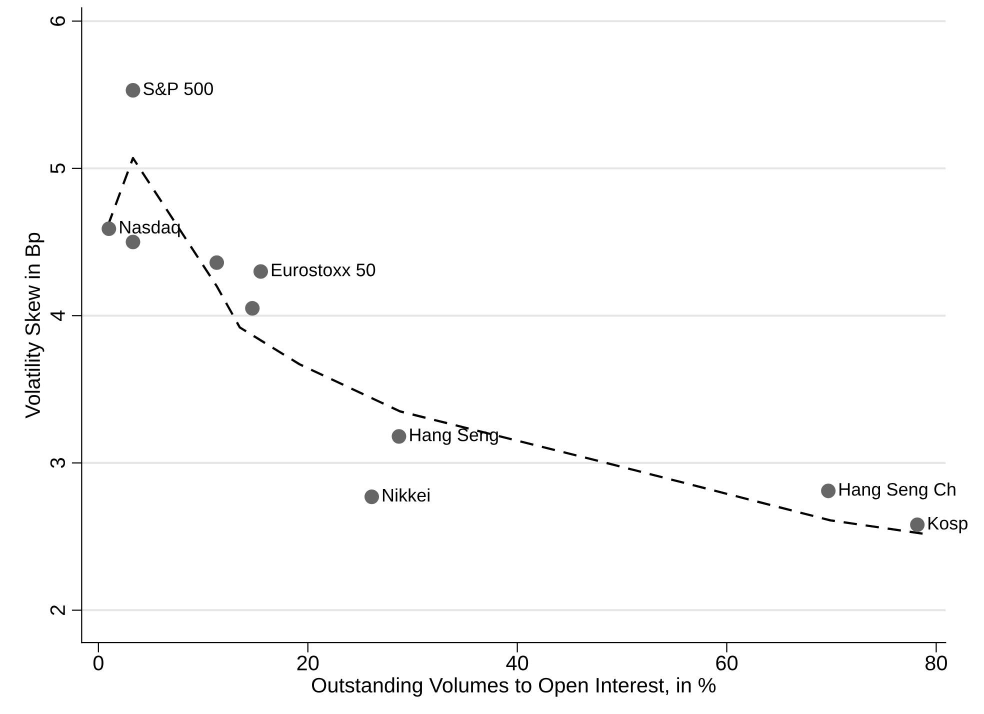 The image size is (984, 714). Describe the element at coordinates (178, 89) in the screenshot. I see `data-label: S&P 500` at that location.